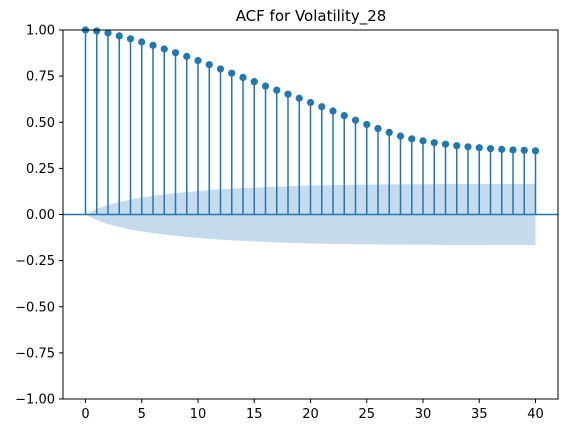 The width and height of the screenshot is (568, 433). Describe the element at coordinates (40, 215) in the screenshot. I see `y-tick-label: 0.00` at that location.